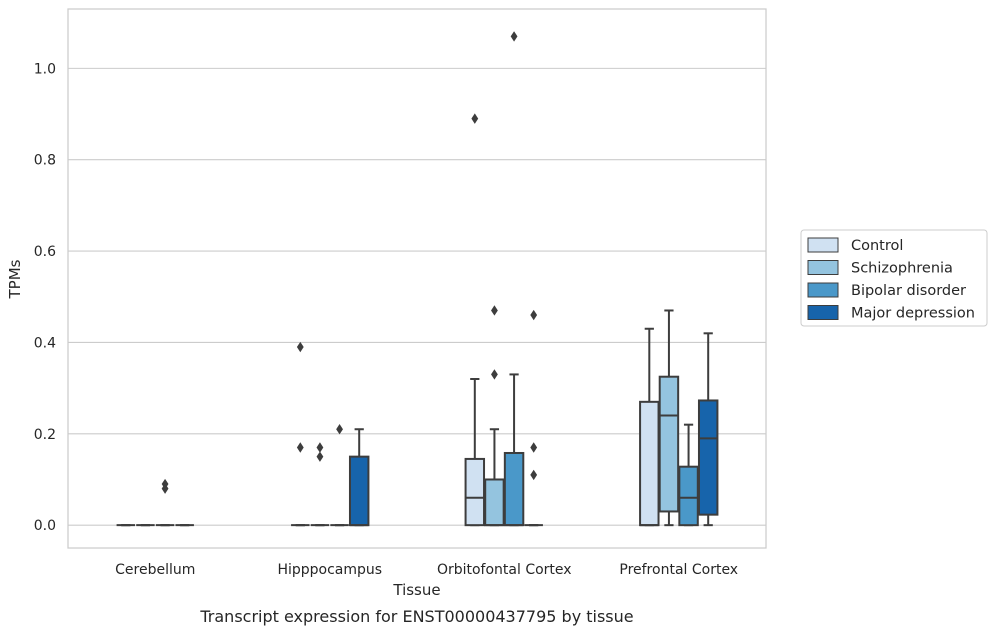  I want to click on y-tick-label: 0.8, so click(45, 161).